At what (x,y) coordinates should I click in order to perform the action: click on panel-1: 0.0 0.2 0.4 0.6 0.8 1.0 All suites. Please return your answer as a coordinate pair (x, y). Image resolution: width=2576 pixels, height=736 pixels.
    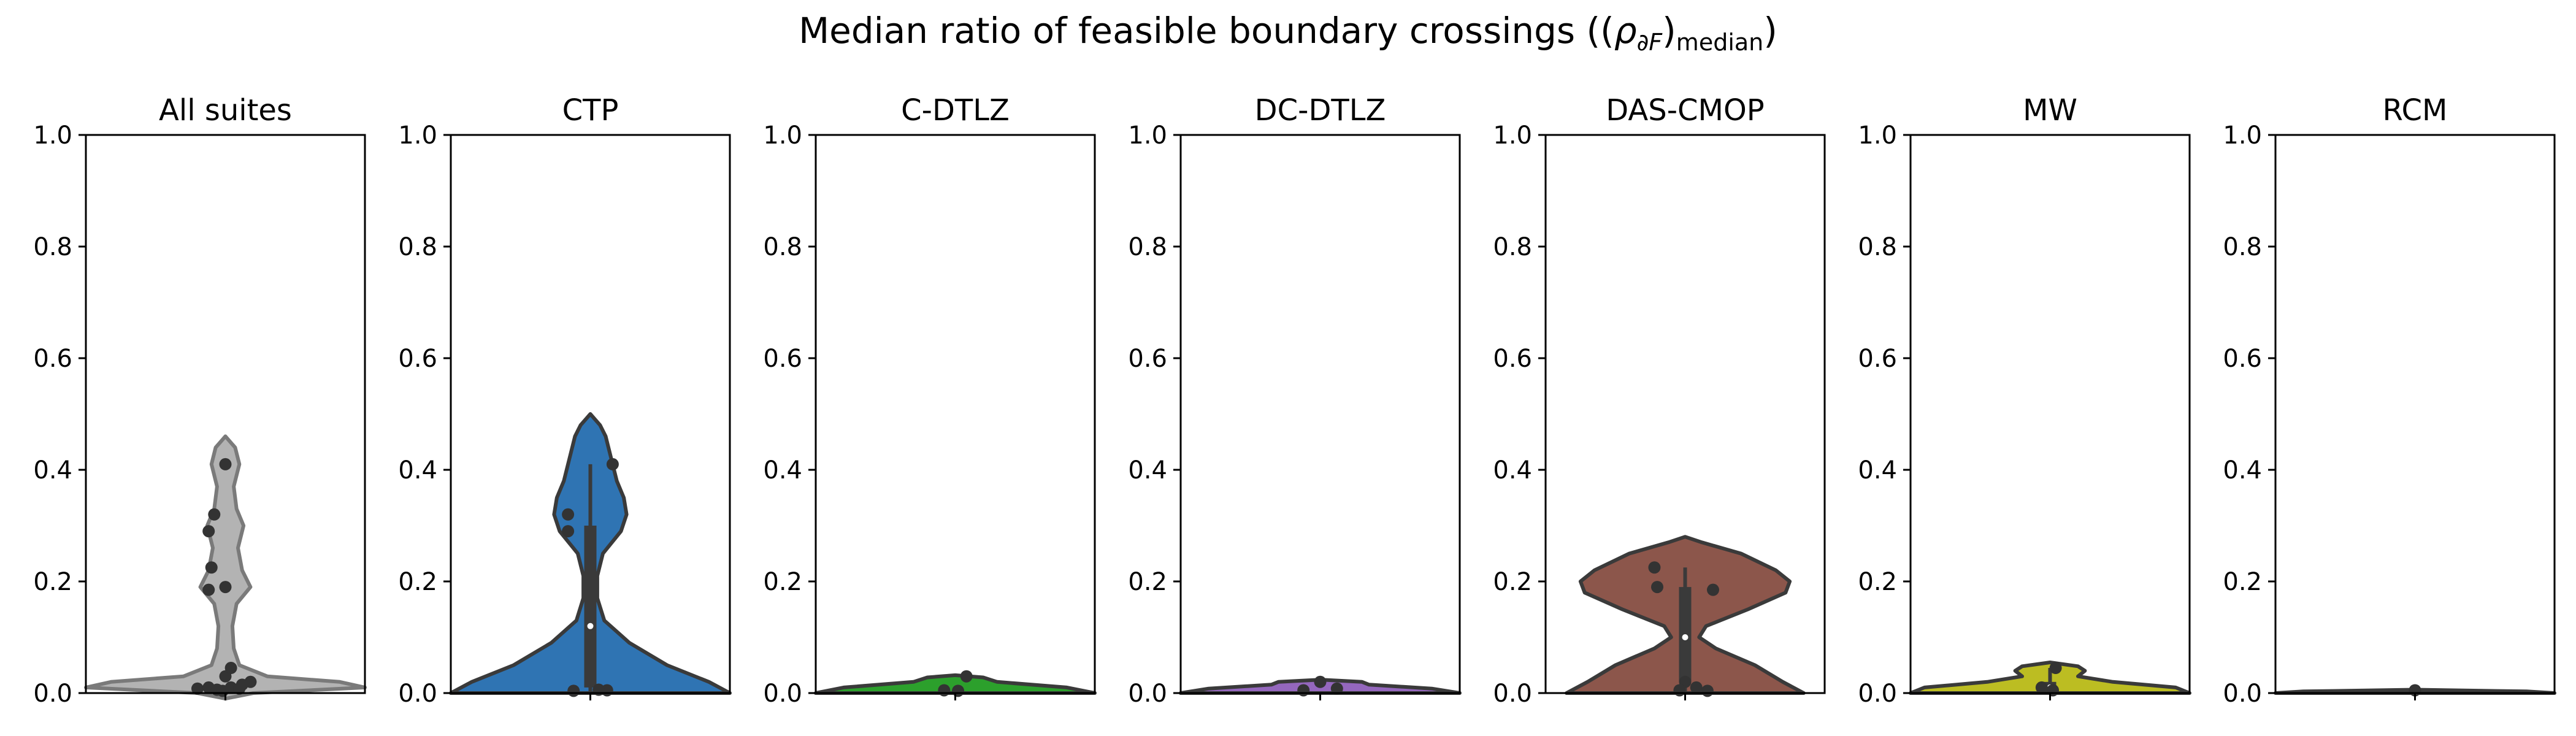
    Looking at the image, I should click on (200, 400).